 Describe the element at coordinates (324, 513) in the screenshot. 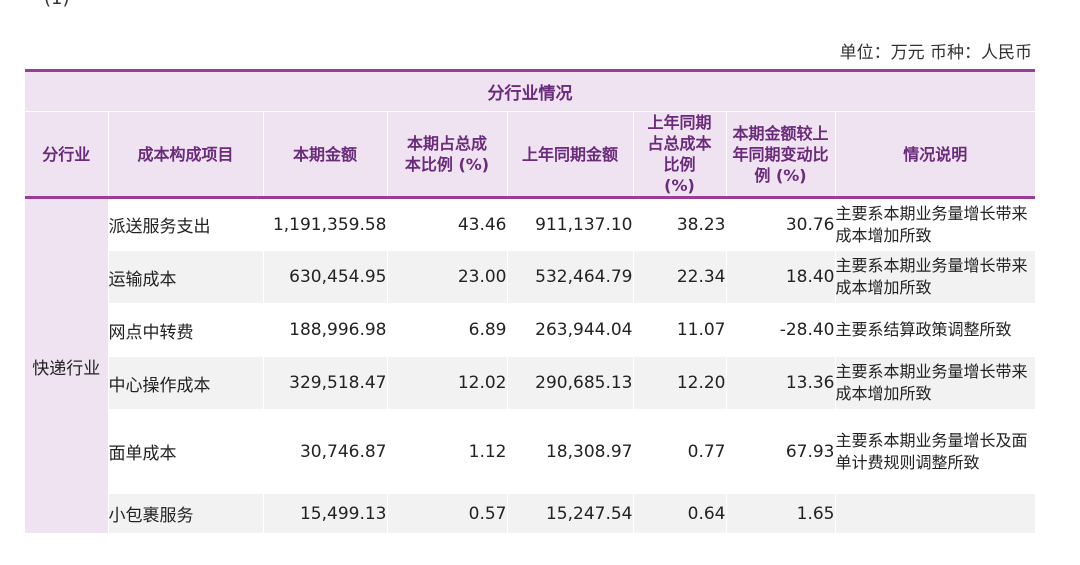

I see `current-amount-cell: 15,499.13` at that location.